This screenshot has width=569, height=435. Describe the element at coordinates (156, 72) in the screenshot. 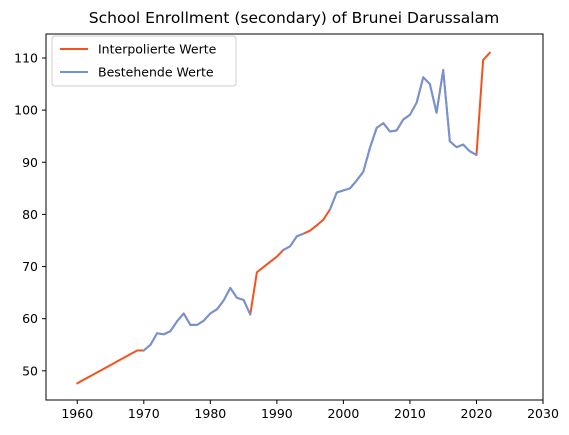

I see `legend-label-existing: Bestehende Werte` at that location.